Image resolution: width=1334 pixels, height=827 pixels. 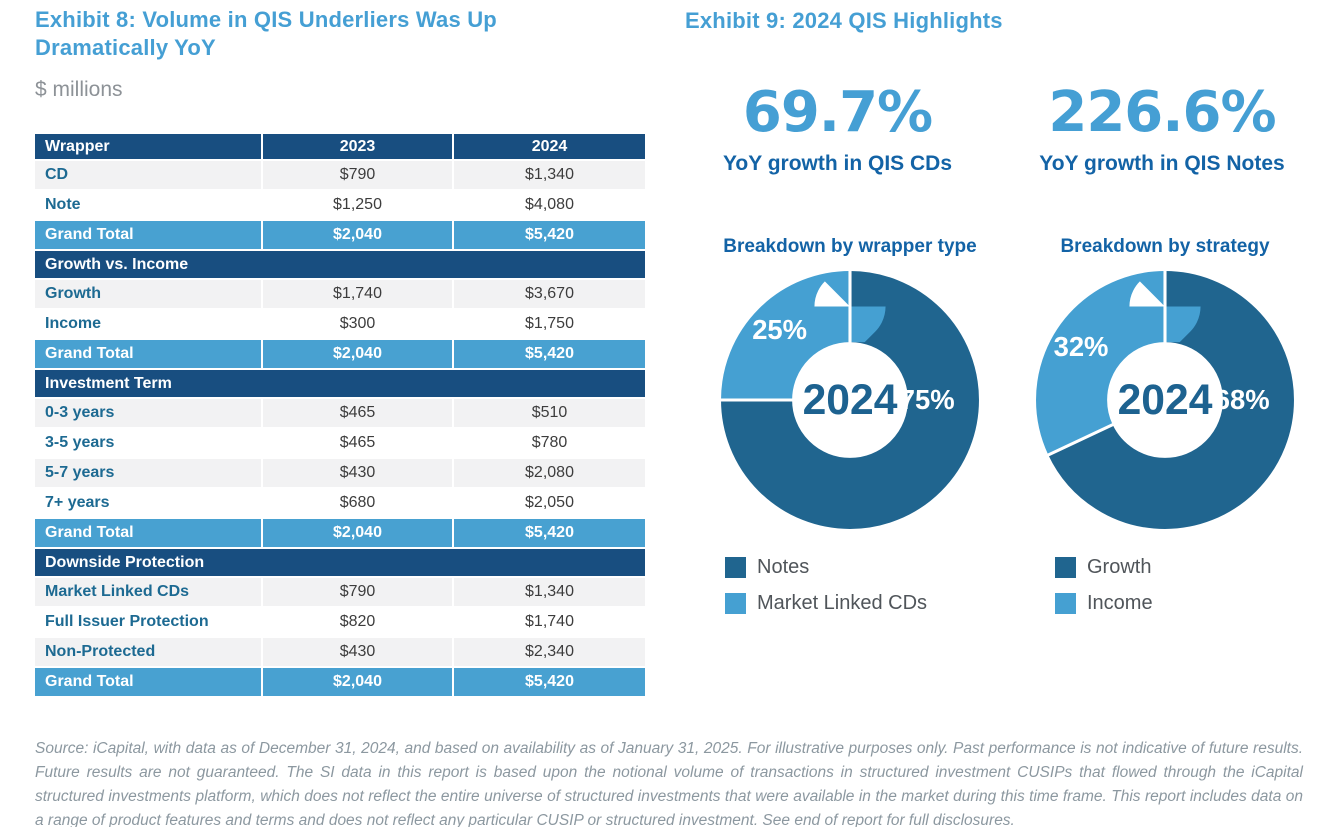 I want to click on value-2024: $2,340, so click(x=549, y=653).